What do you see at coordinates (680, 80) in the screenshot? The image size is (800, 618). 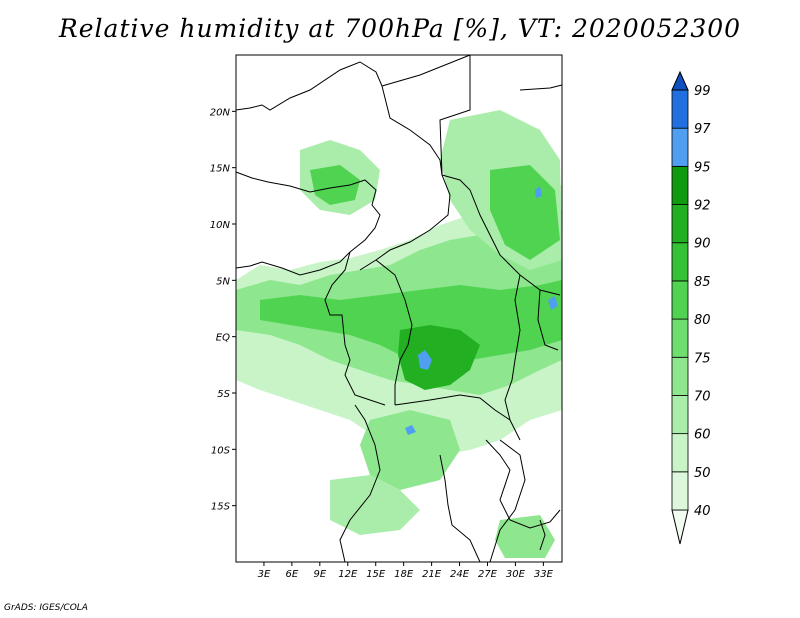 I see `colorbar-over-triangle` at bounding box center [680, 80].